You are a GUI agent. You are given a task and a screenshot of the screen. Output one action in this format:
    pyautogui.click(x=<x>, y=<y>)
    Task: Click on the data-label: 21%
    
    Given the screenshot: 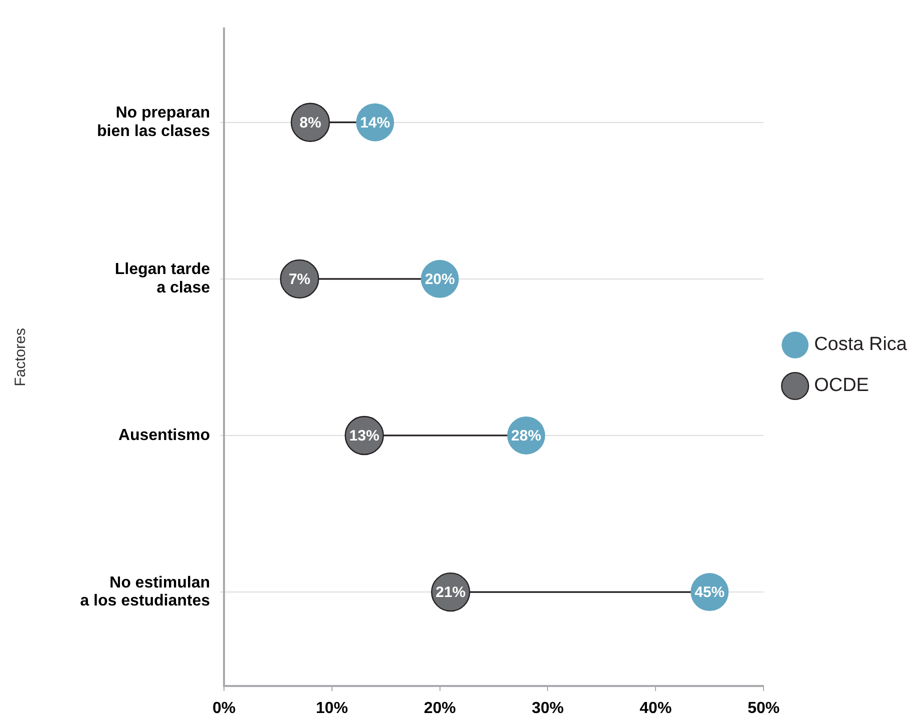 What is the action you would take?
    pyautogui.click(x=451, y=593)
    